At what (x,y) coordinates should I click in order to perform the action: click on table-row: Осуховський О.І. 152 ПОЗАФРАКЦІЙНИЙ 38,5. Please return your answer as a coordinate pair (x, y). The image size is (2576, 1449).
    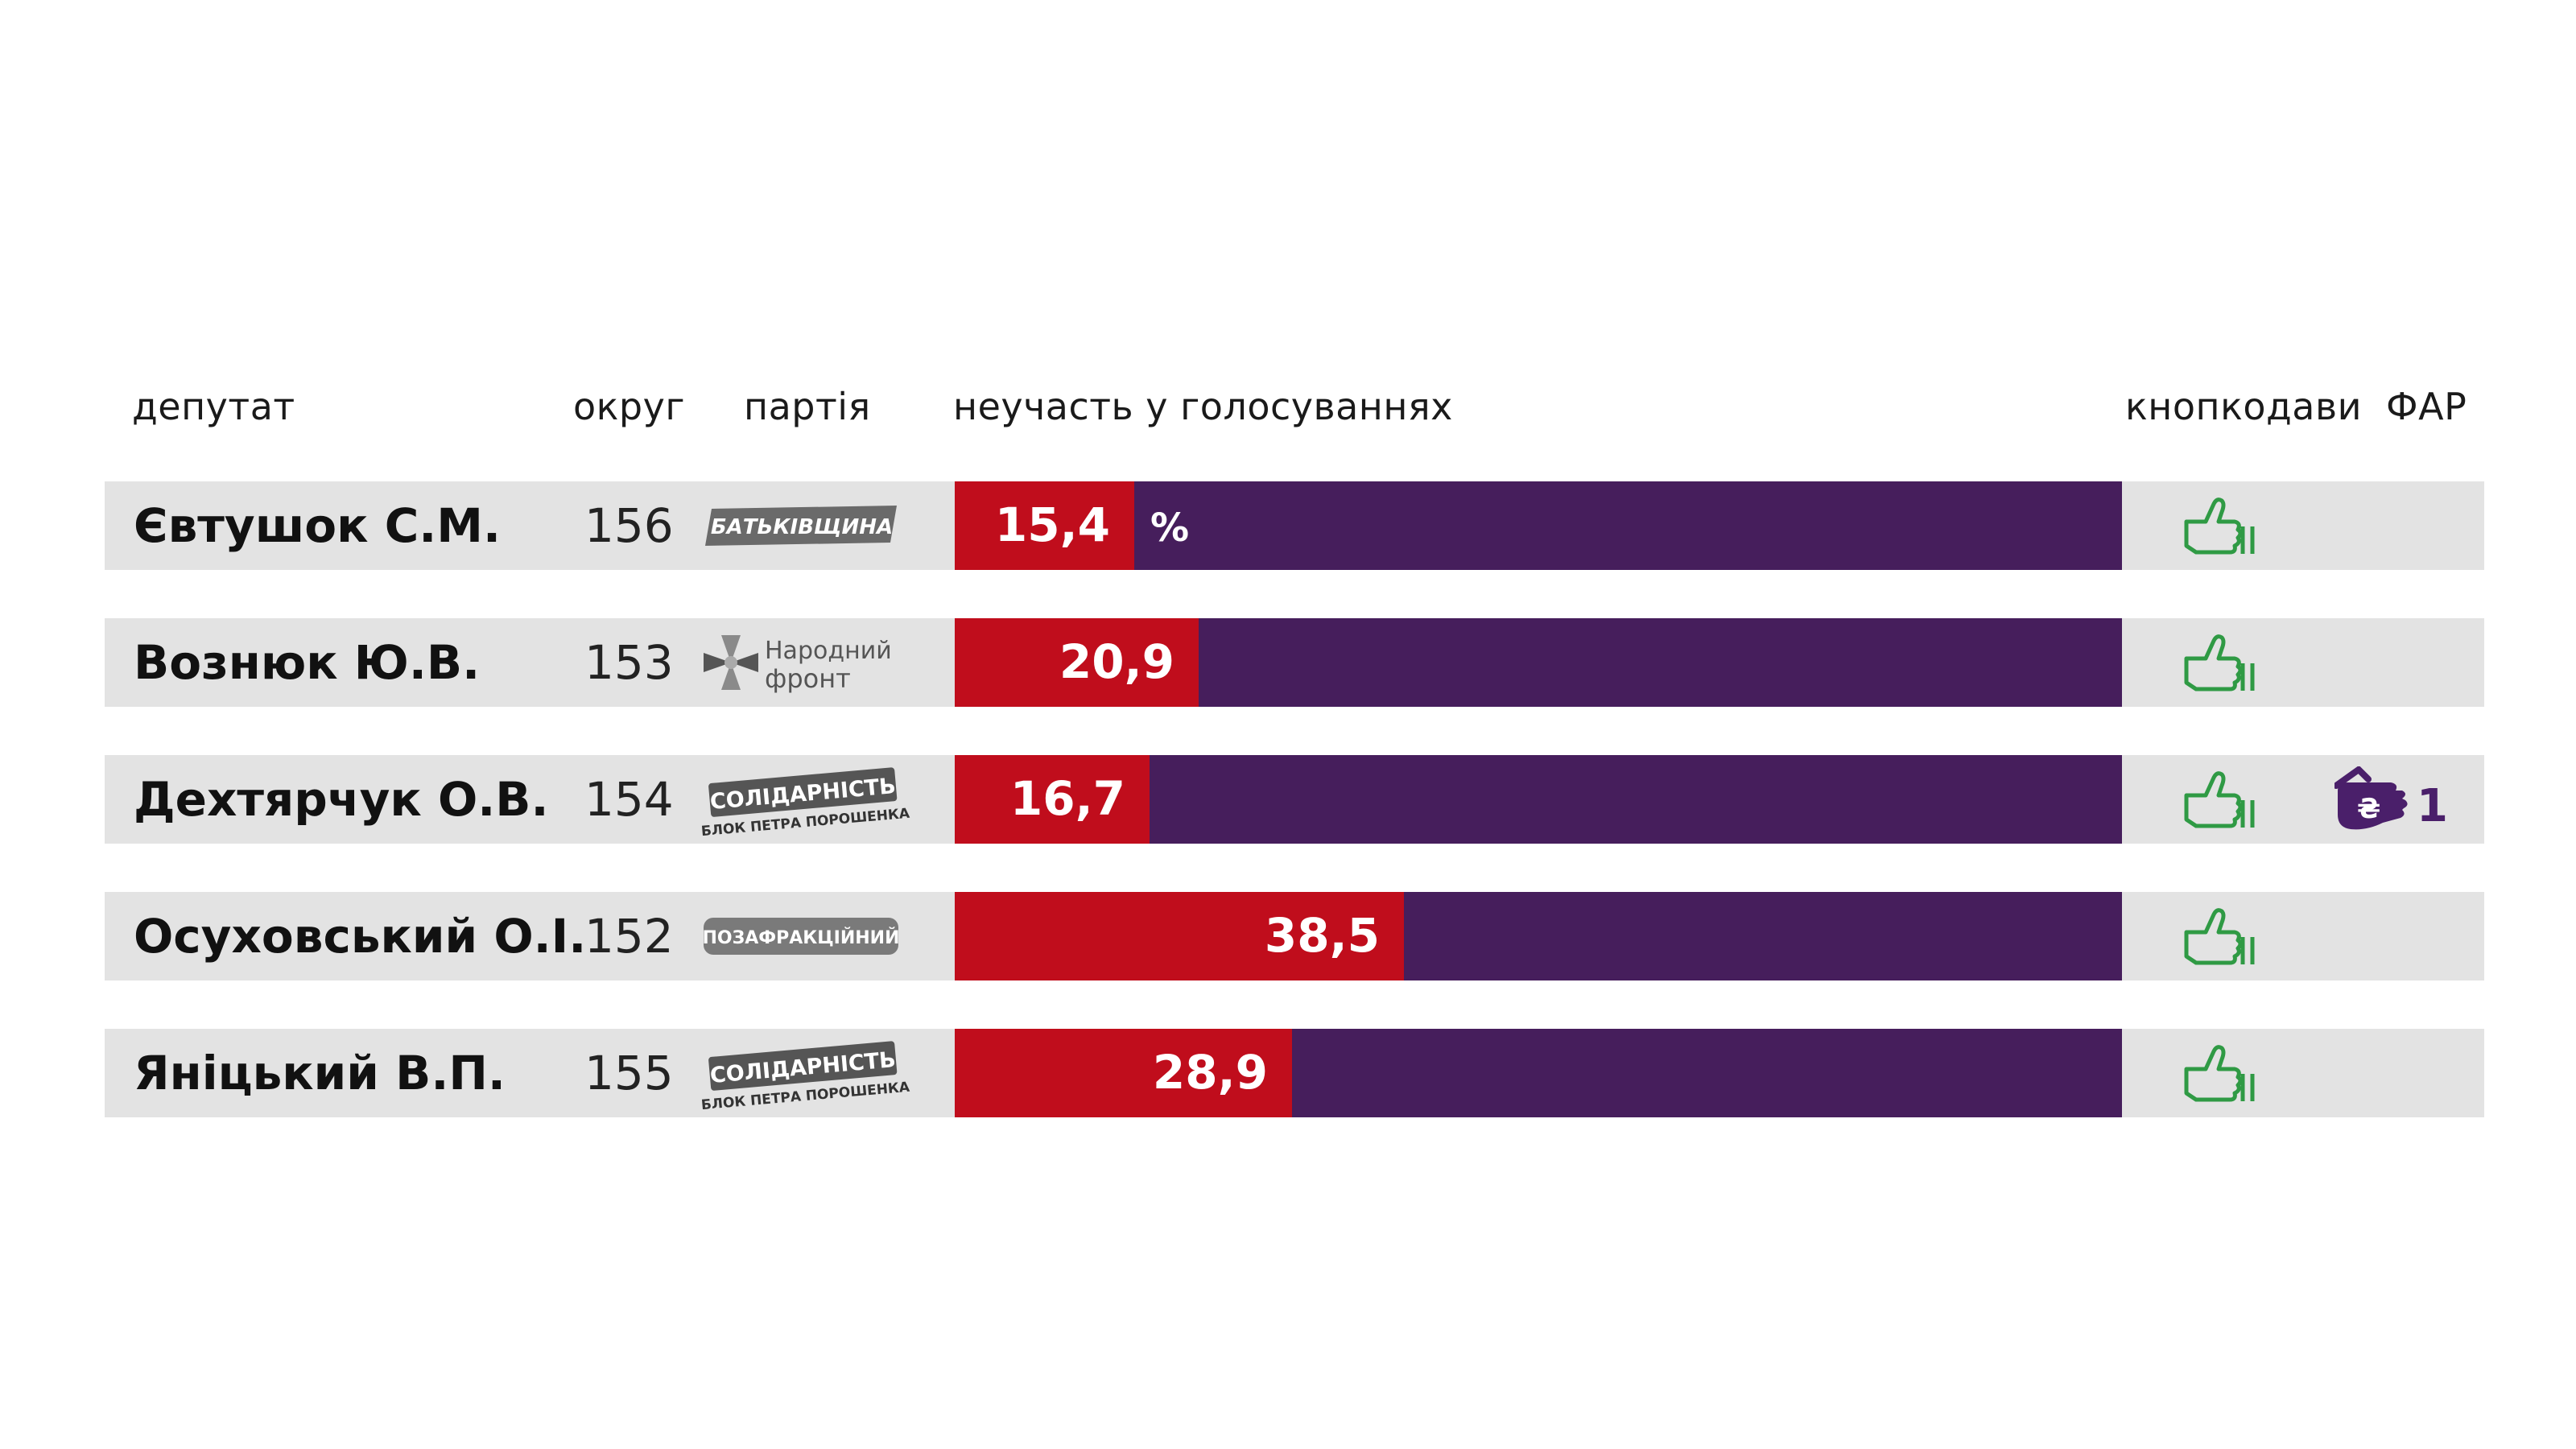
    Looking at the image, I should click on (1294, 936).